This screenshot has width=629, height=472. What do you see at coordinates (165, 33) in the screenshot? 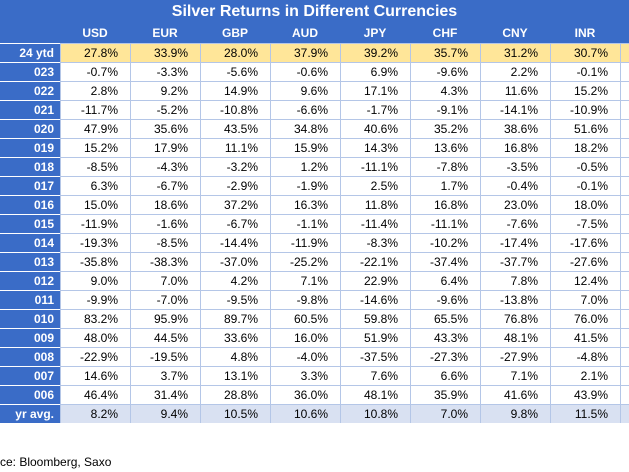
I see `column-header: EUR` at bounding box center [165, 33].